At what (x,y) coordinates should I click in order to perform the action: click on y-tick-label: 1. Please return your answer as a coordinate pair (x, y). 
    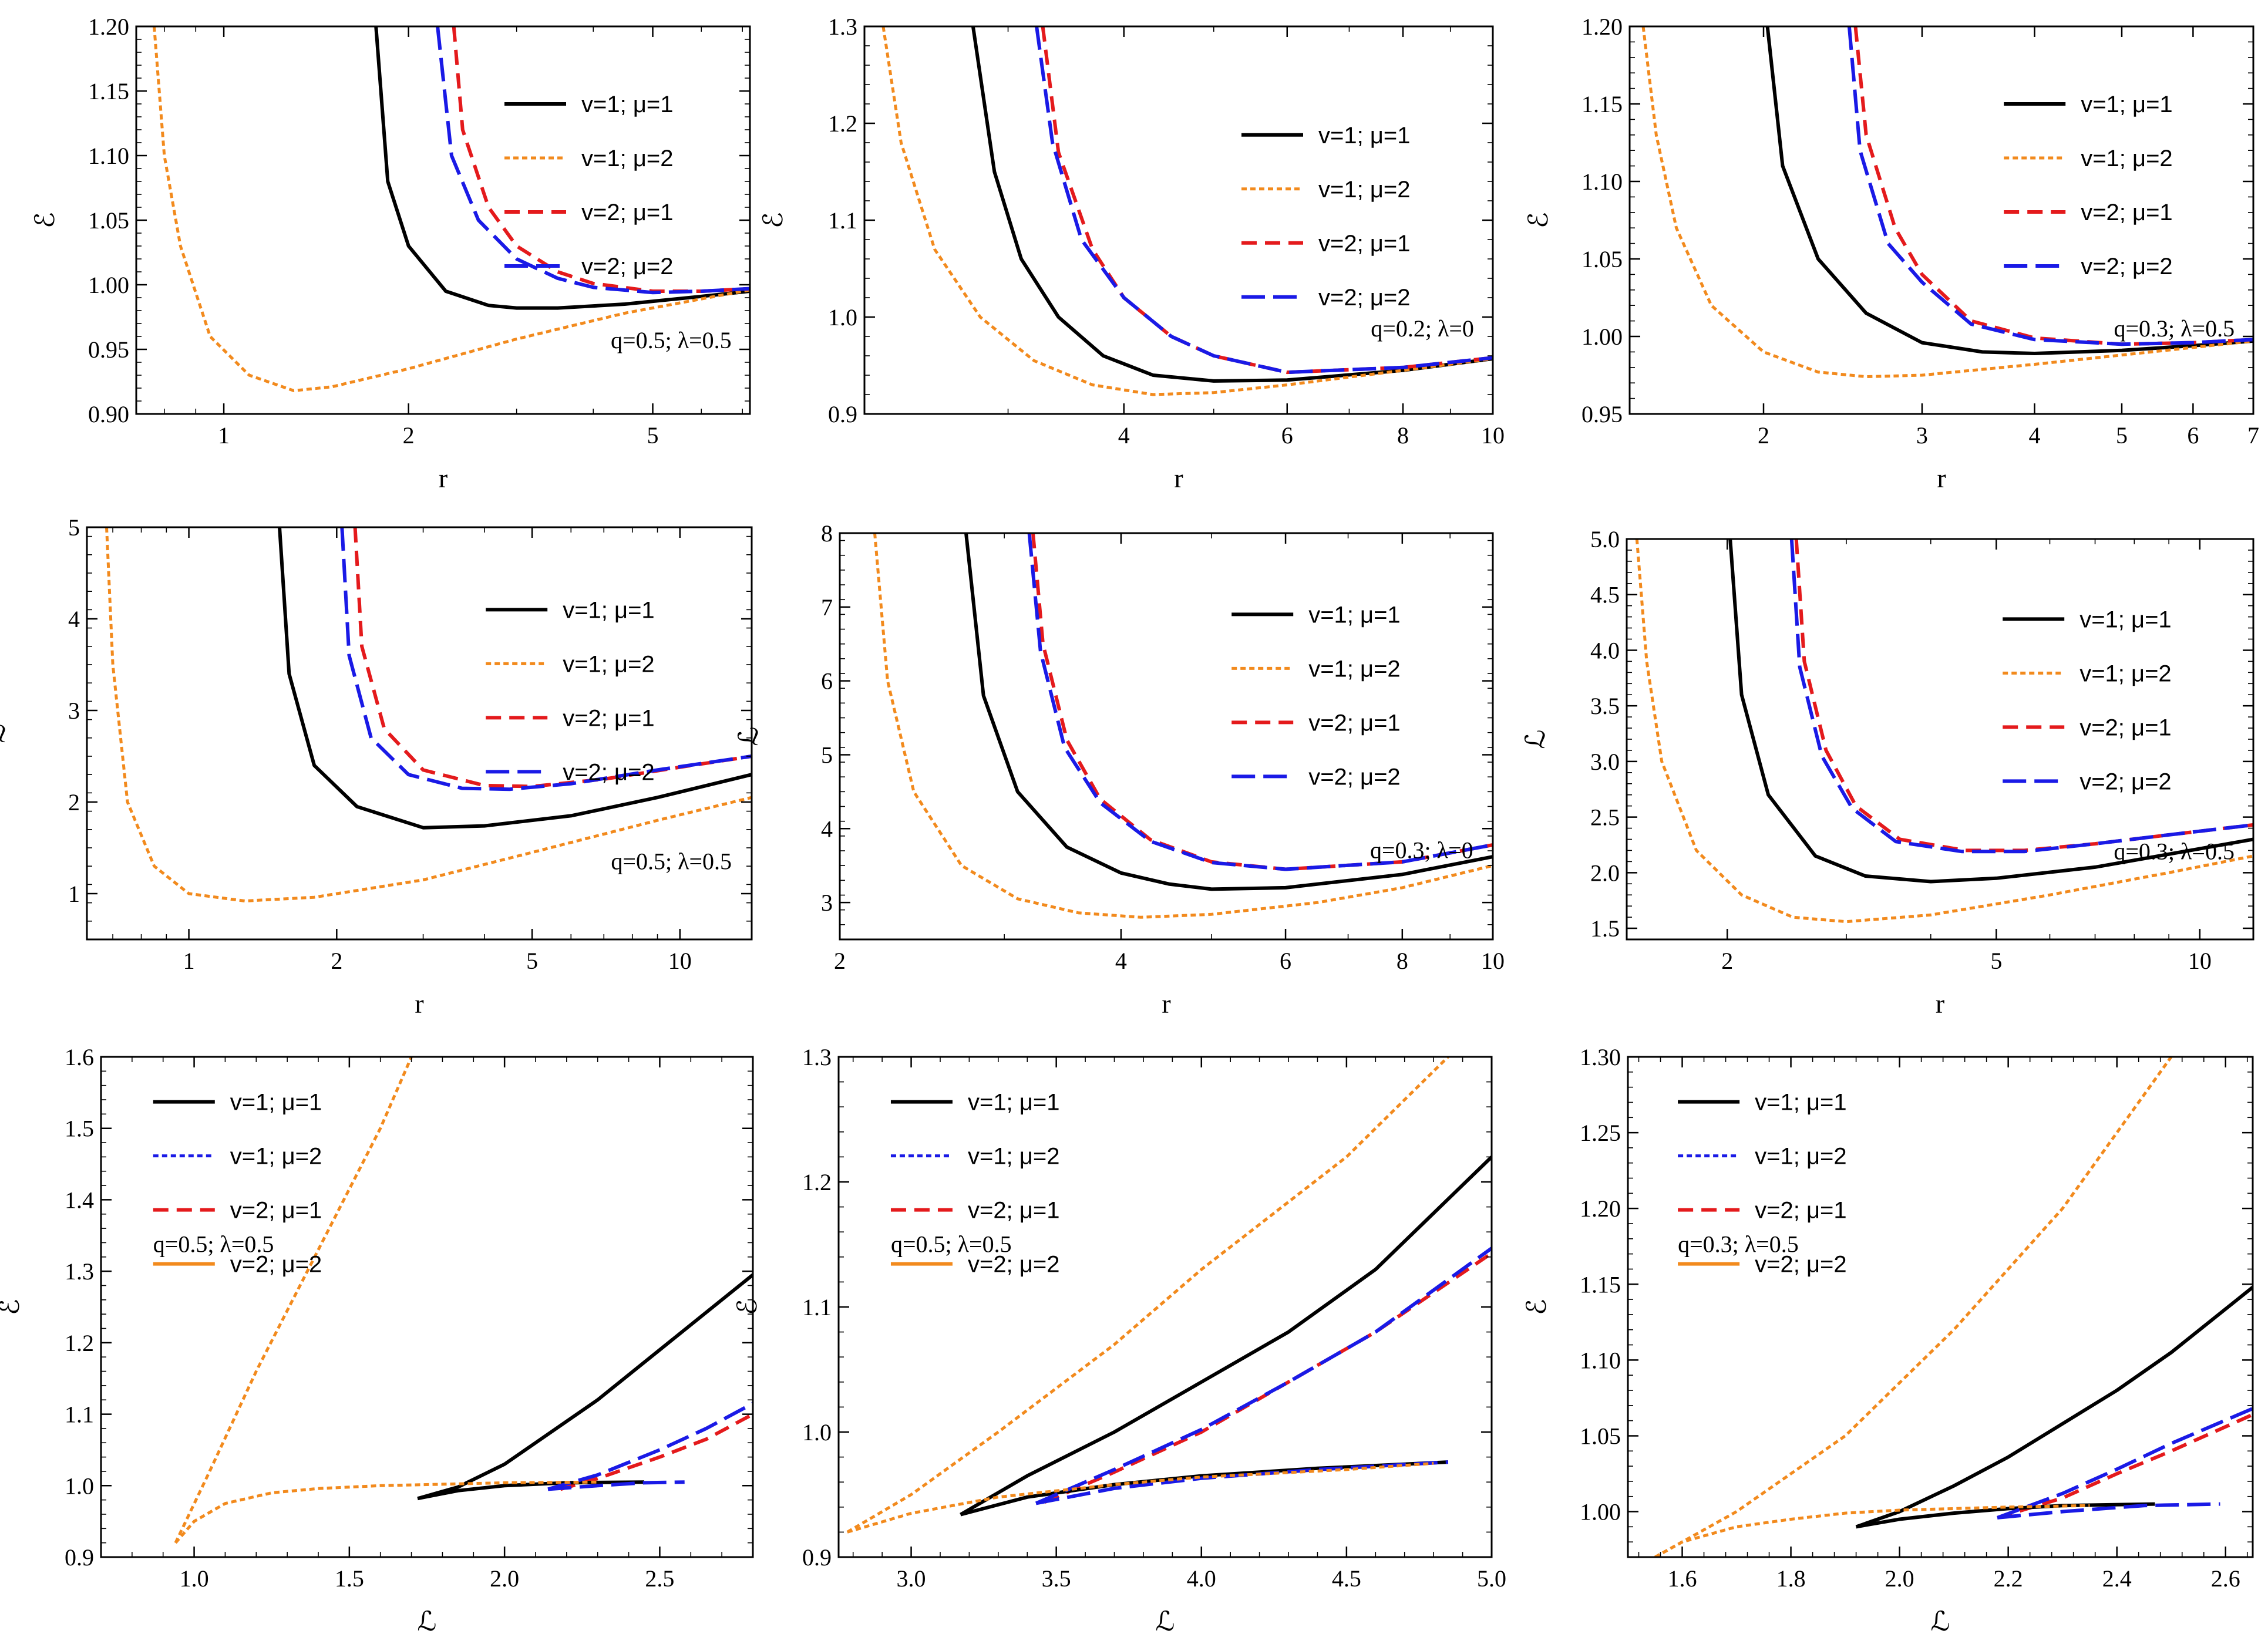
    Looking at the image, I should click on (74, 894).